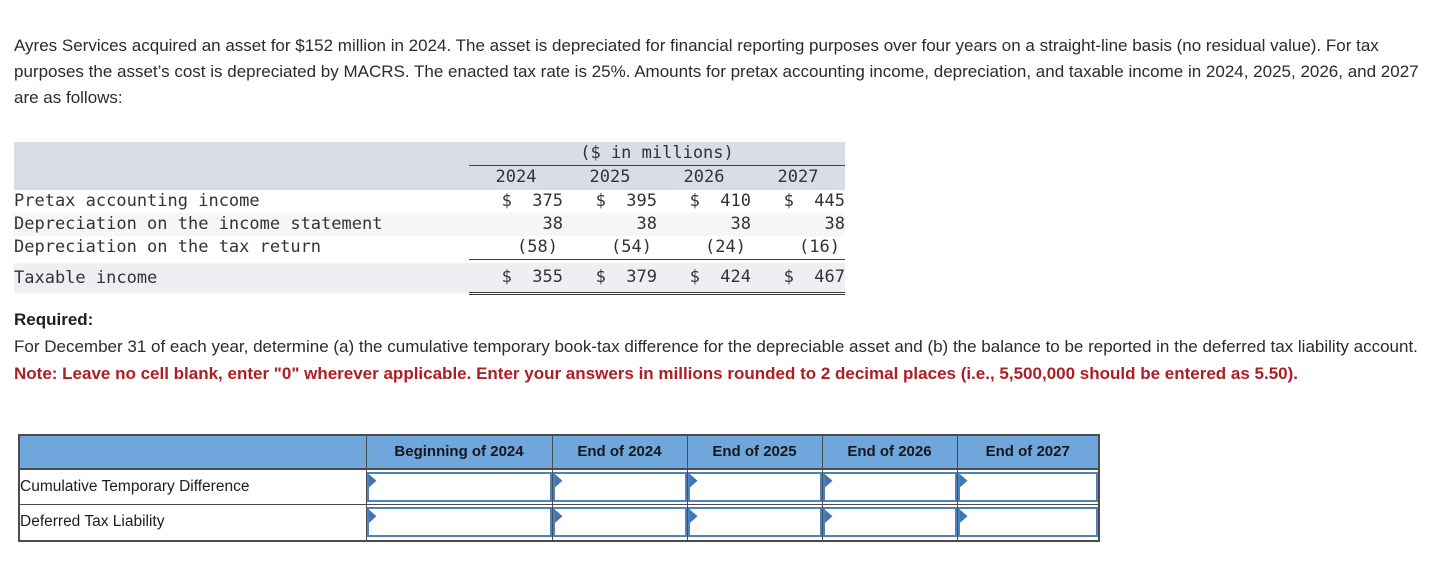 The height and width of the screenshot is (588, 1430). What do you see at coordinates (241, 224) in the screenshot?
I see `exhibit-row-label: Depreciation on the income statement` at bounding box center [241, 224].